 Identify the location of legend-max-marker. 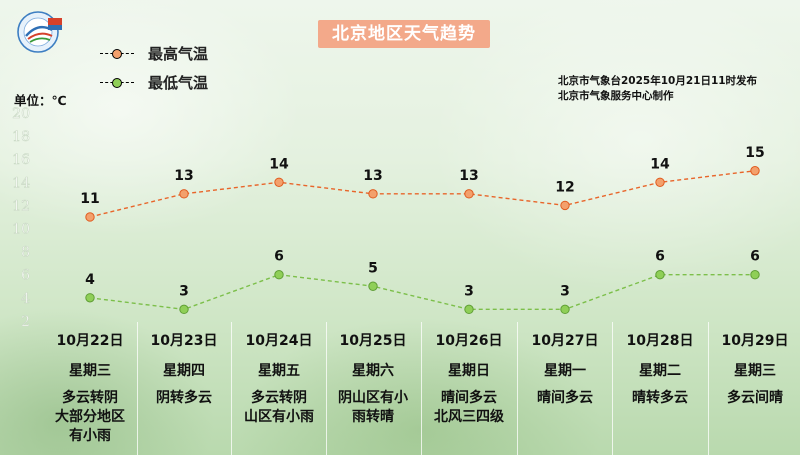
(117, 53).